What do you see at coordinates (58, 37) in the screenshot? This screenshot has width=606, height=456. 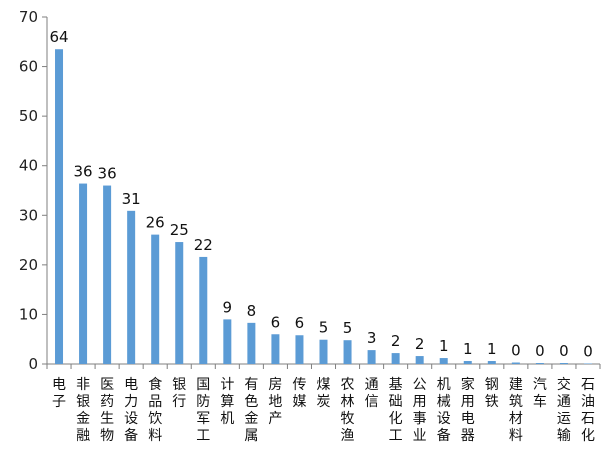 I see `data-label: 64` at bounding box center [58, 37].